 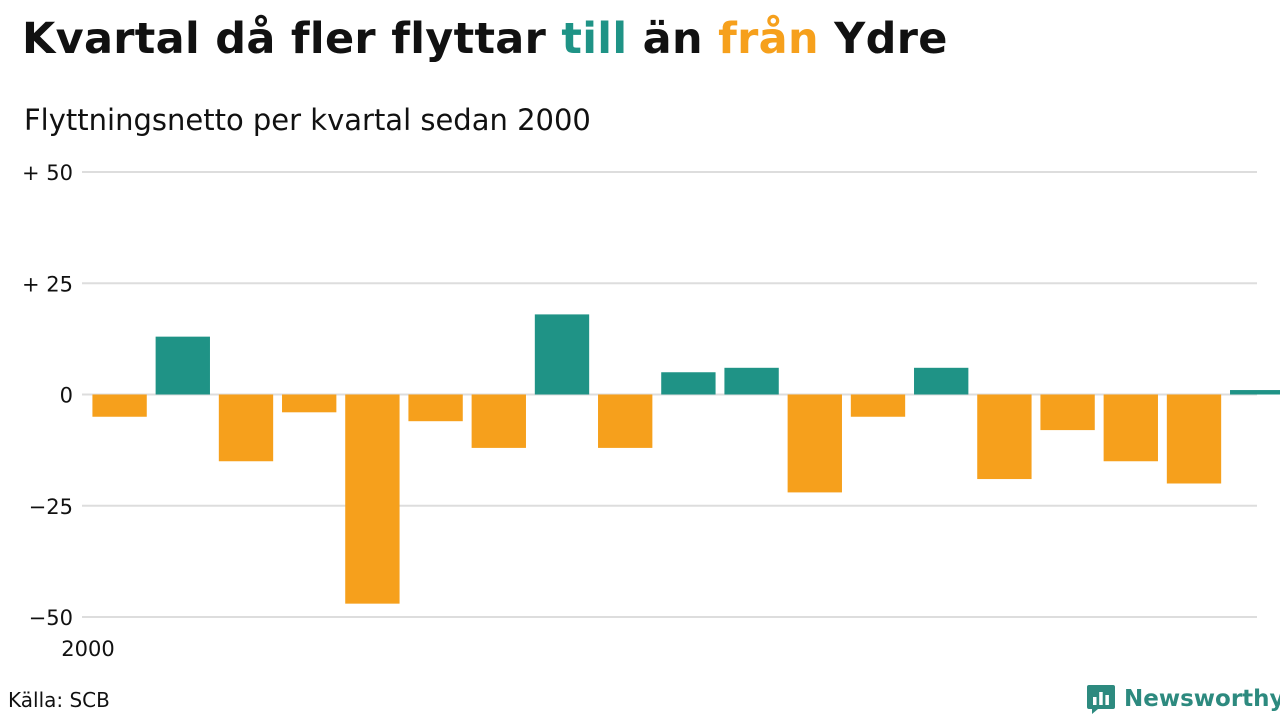 What do you see at coordinates (47, 173) in the screenshot?
I see `y-tick-label: + 50` at bounding box center [47, 173].